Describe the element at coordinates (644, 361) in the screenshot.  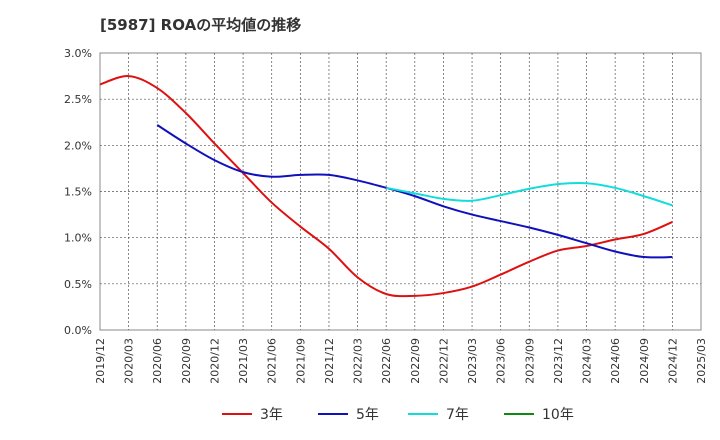
I see `x-tick-label: 2024/09` at that location.